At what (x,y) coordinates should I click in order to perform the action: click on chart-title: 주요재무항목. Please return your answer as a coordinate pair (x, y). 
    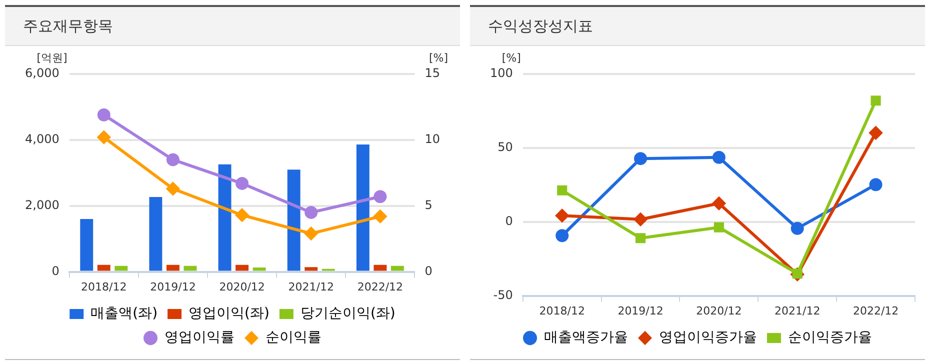
    Looking at the image, I should click on (232, 26).